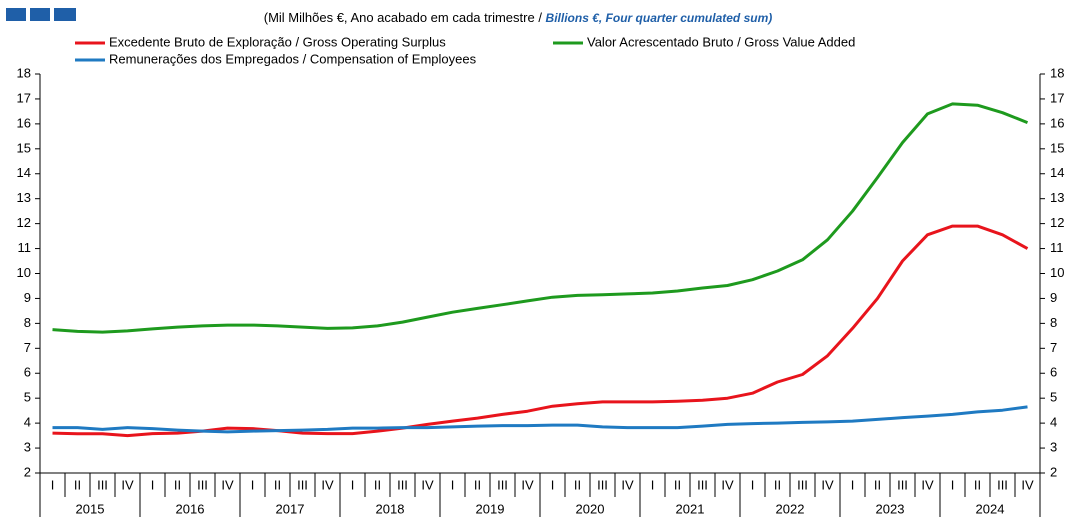  Describe the element at coordinates (24, 222) in the screenshot. I see `y-tick-label: 12` at that location.